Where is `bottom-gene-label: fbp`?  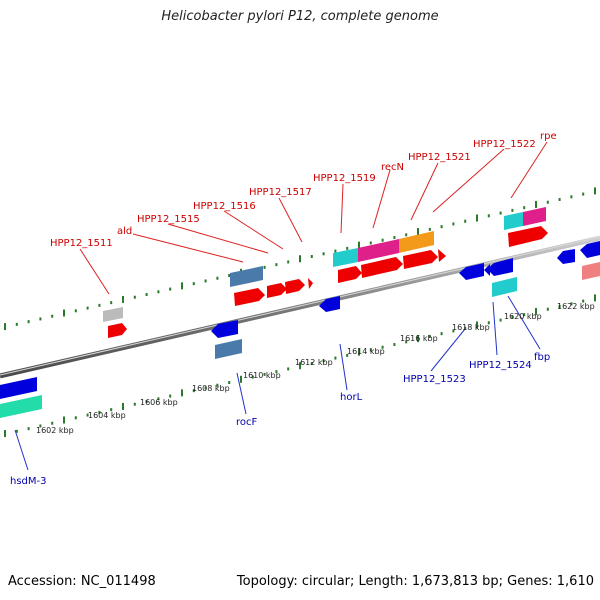 bottom-gene-label: fbp is located at coordinates (542, 357).